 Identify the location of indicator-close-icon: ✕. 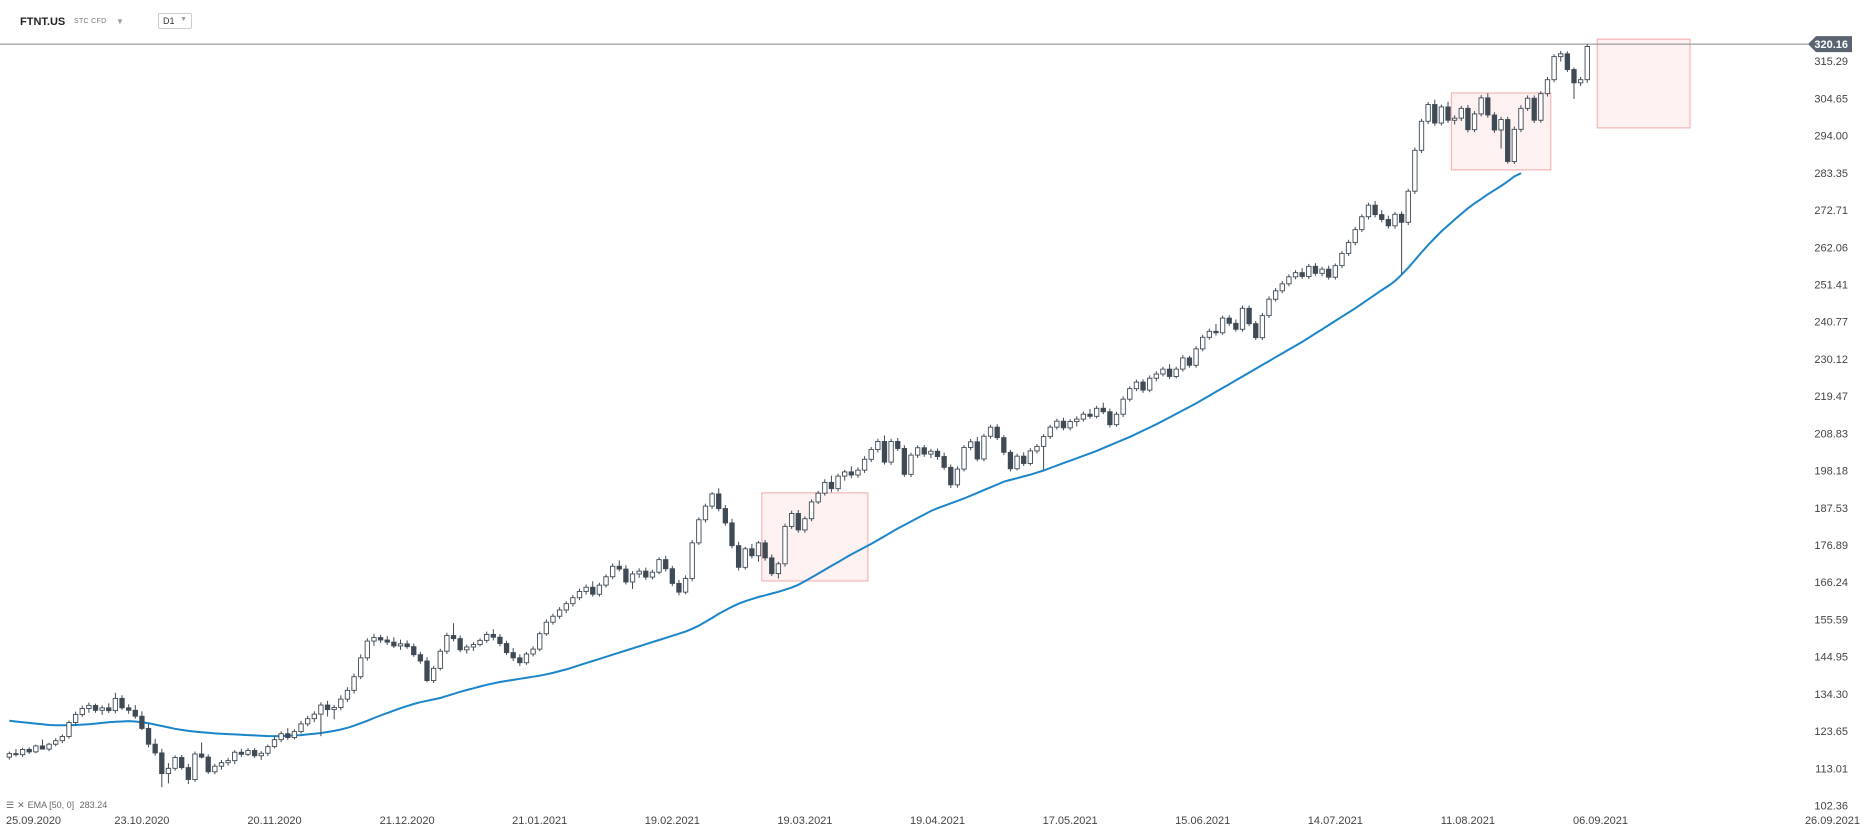
(21, 805).